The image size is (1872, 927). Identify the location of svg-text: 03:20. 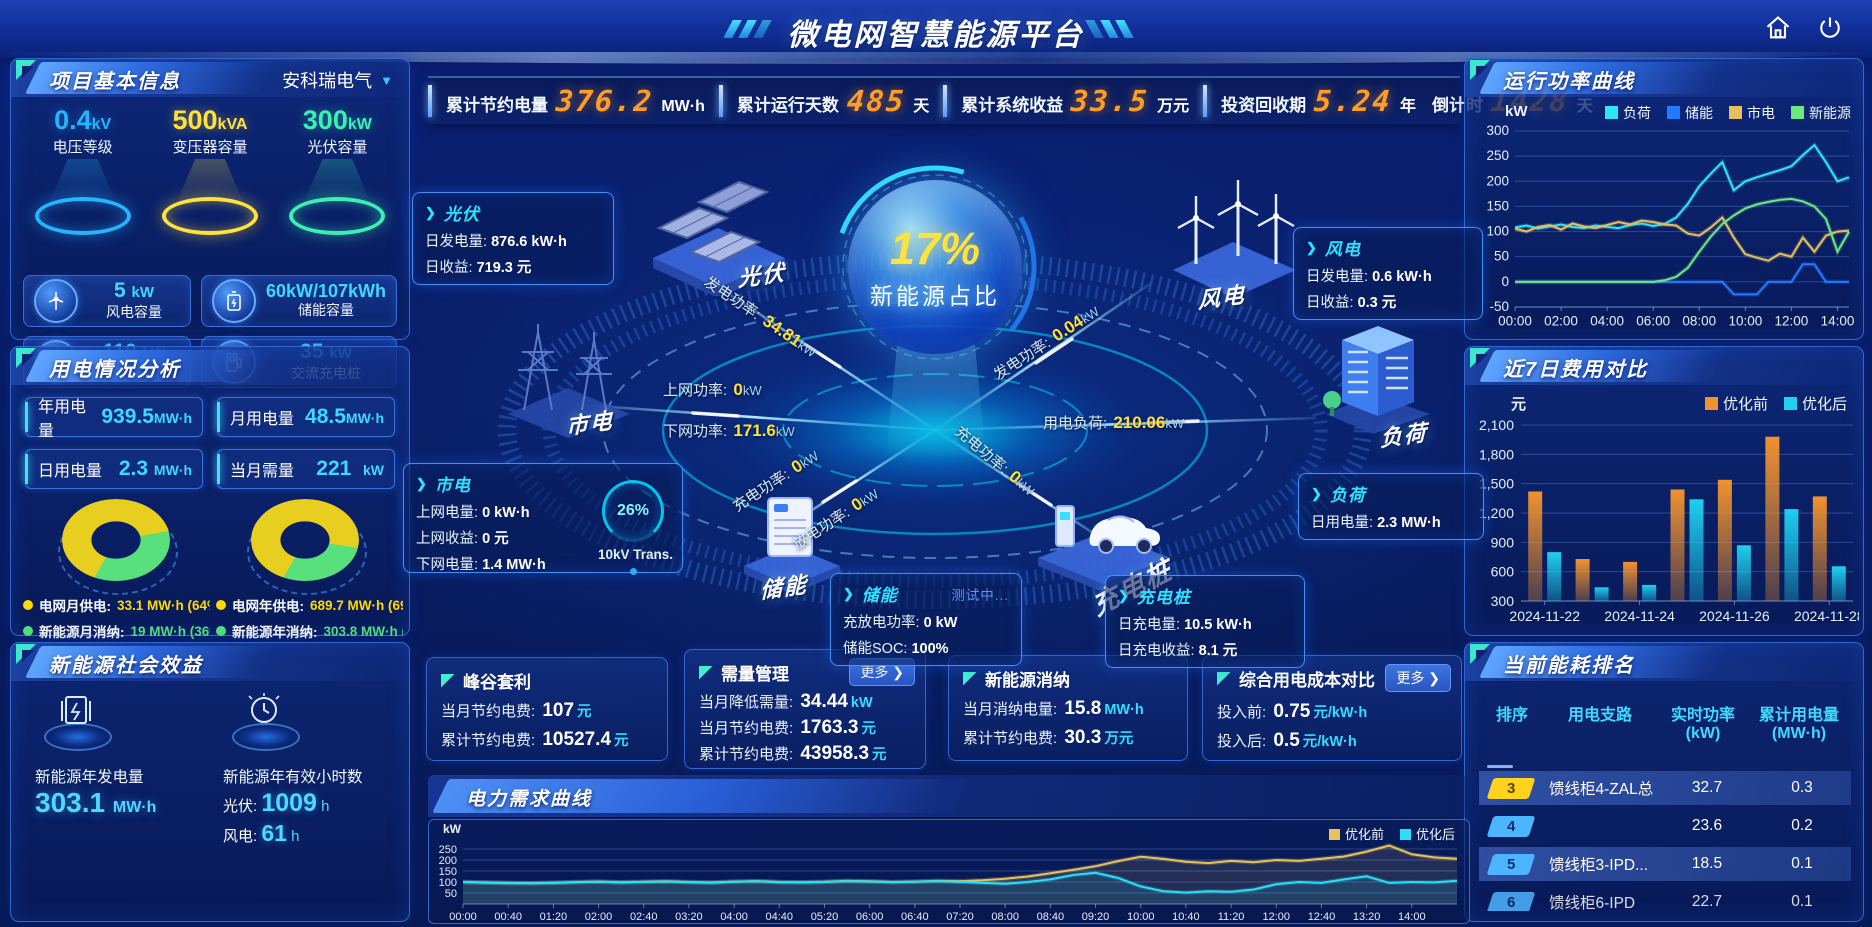
(689, 916).